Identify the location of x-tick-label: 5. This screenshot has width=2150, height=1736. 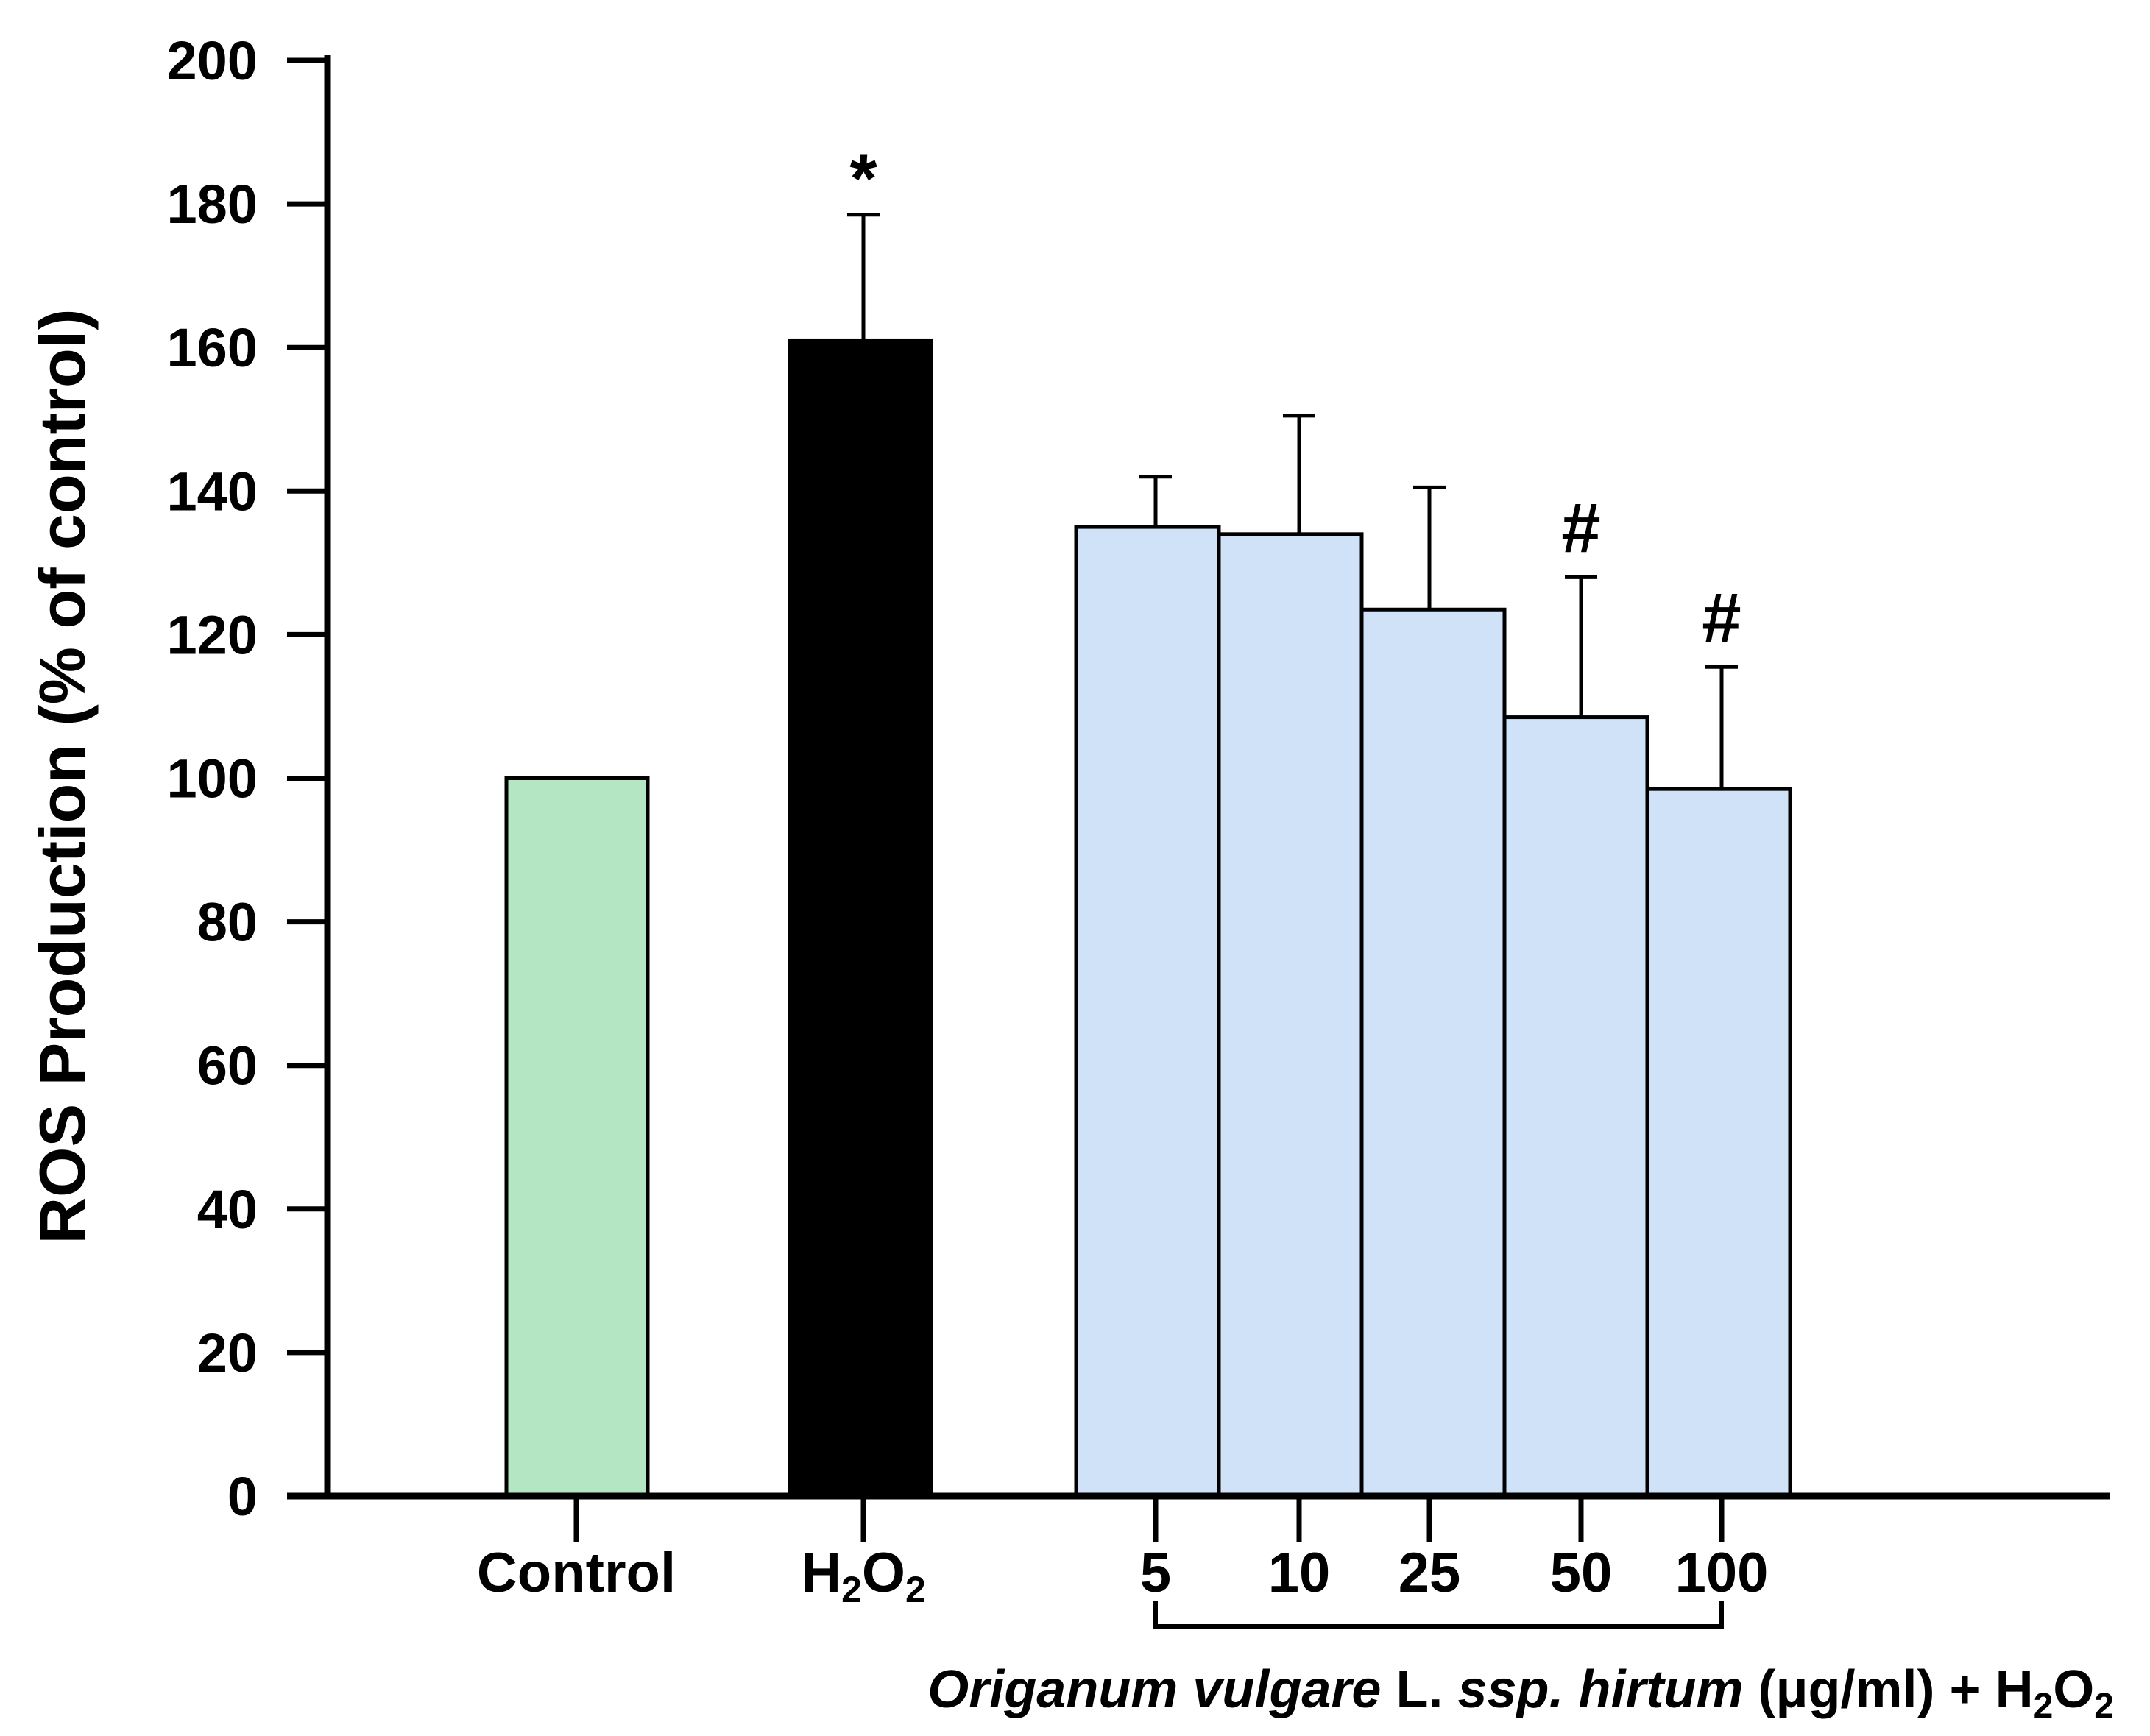
(1155, 1573).